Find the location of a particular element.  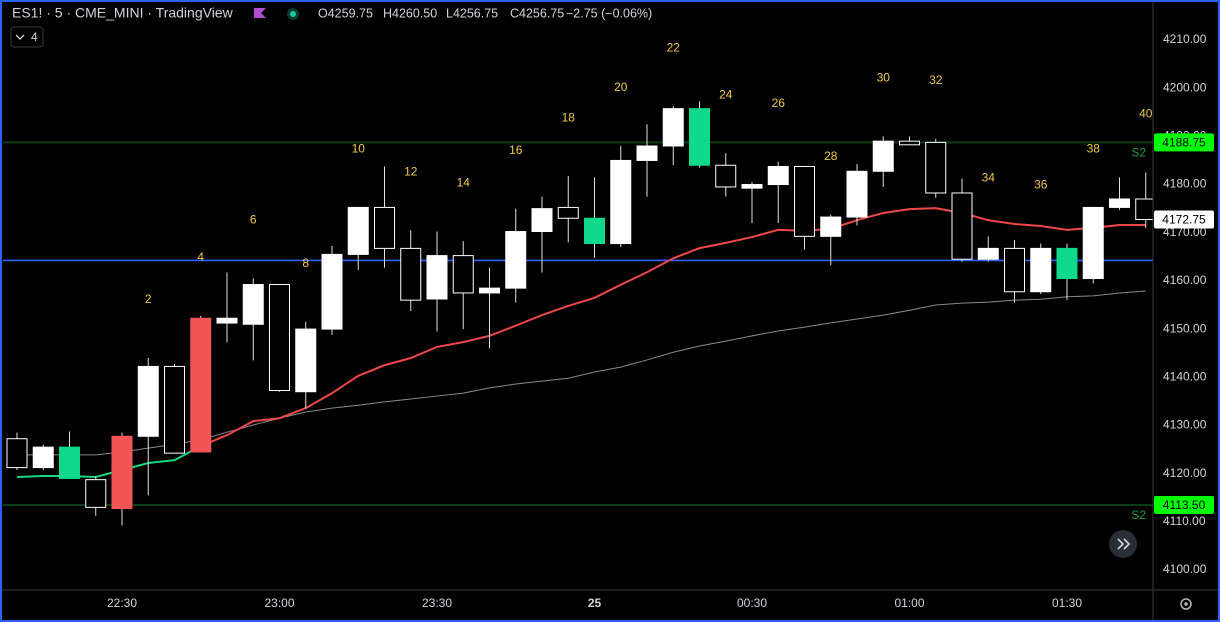

ohlc-value: −2.75 (−0.06%) is located at coordinates (609, 13).